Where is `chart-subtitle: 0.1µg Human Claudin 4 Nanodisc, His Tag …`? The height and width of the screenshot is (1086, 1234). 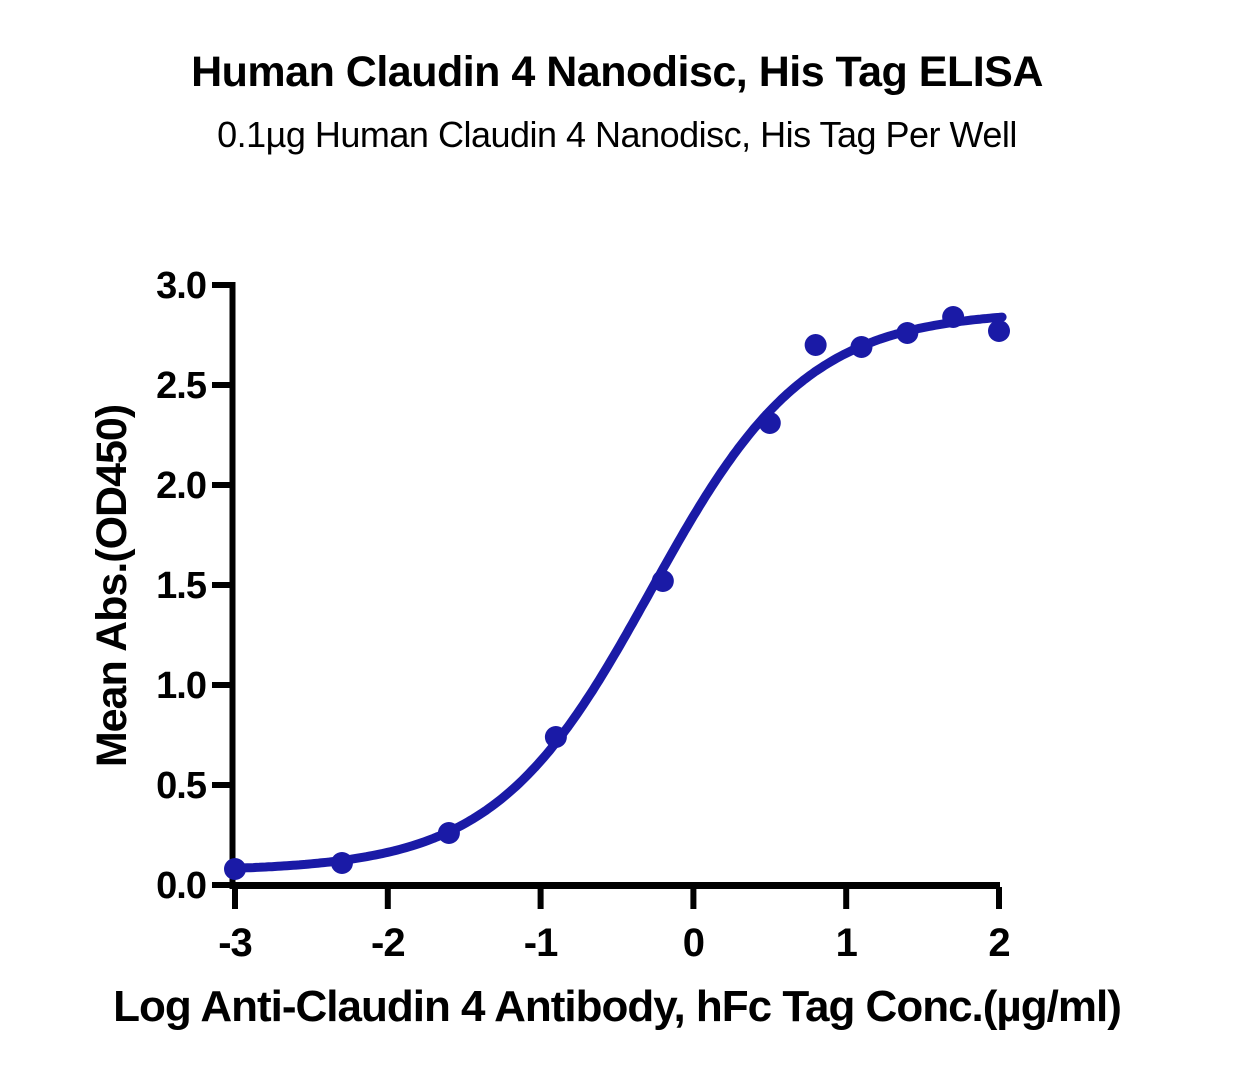 chart-subtitle: 0.1µg Human Claudin 4 Nanodisc, His Tag … is located at coordinates (617, 134).